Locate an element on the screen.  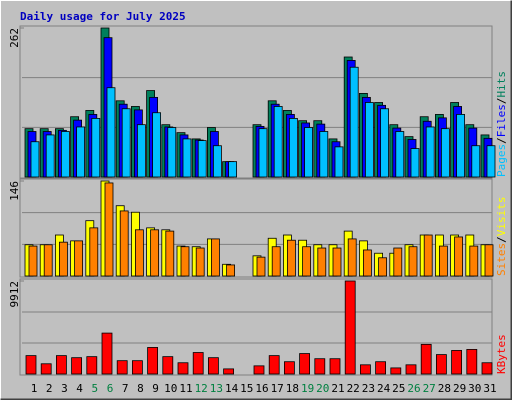
x-tick-label: 12 is located at coordinates (201, 388).